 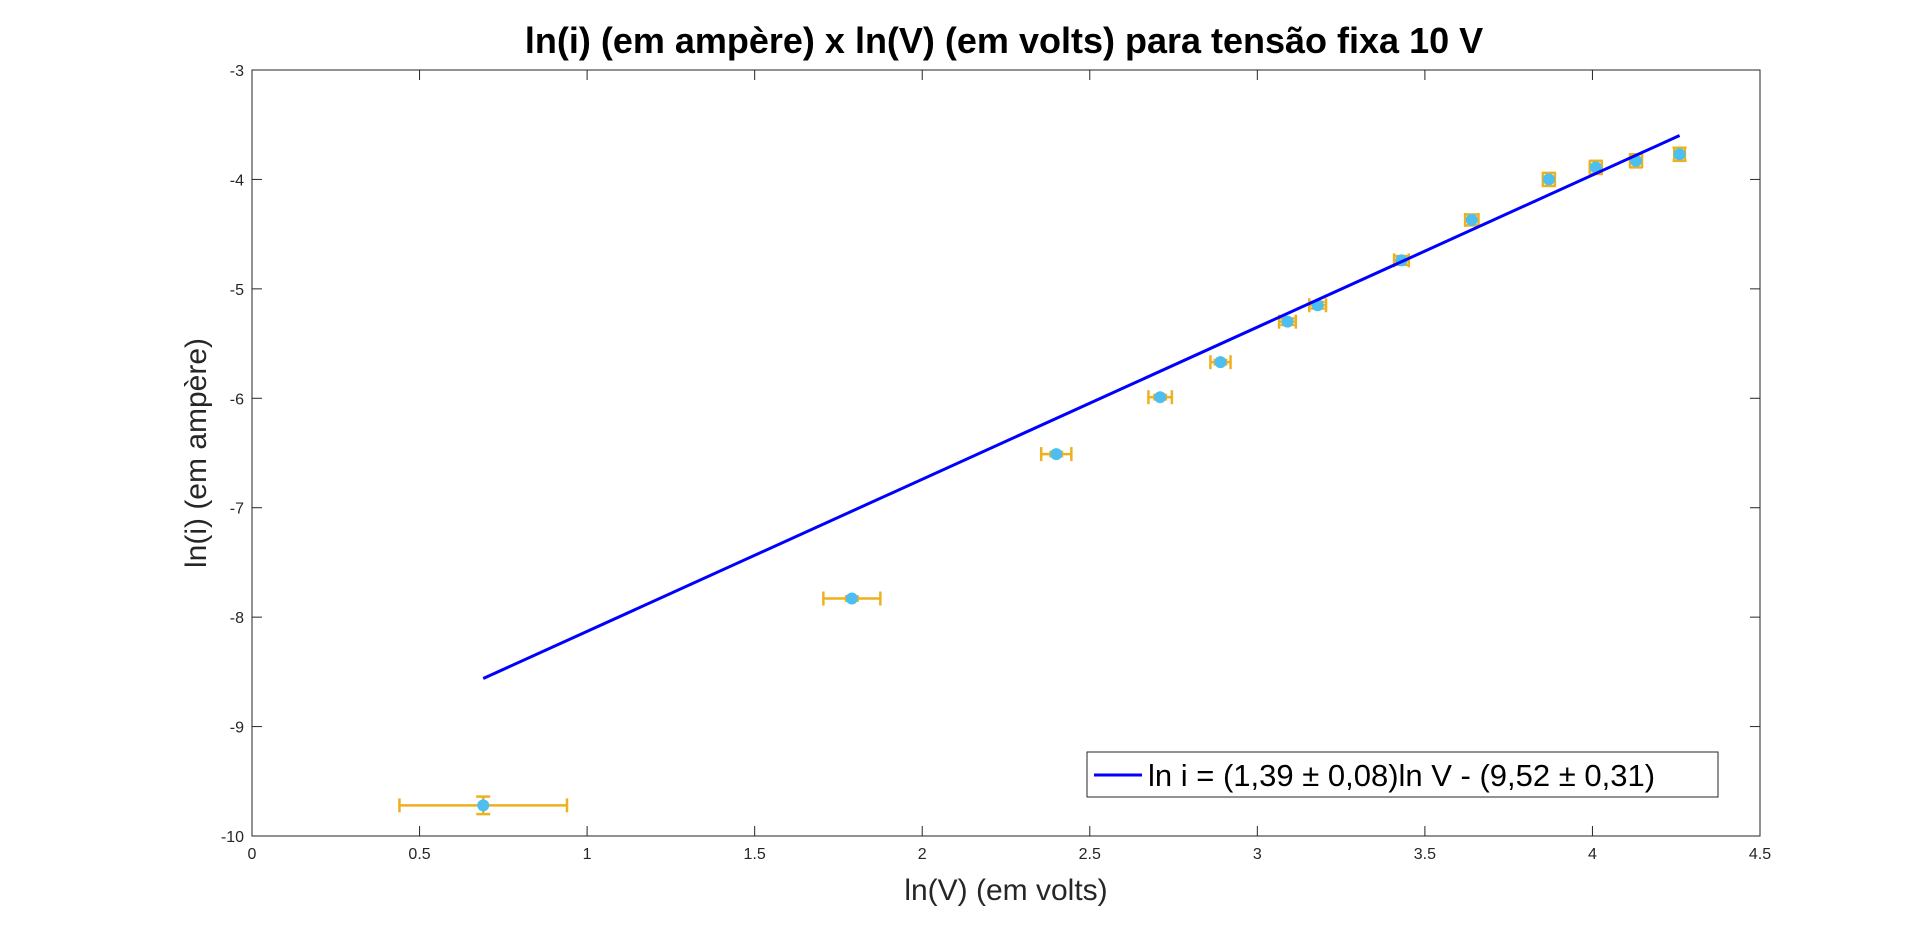 What do you see at coordinates (1257, 854) in the screenshot?
I see `x-tick-label: 3` at bounding box center [1257, 854].